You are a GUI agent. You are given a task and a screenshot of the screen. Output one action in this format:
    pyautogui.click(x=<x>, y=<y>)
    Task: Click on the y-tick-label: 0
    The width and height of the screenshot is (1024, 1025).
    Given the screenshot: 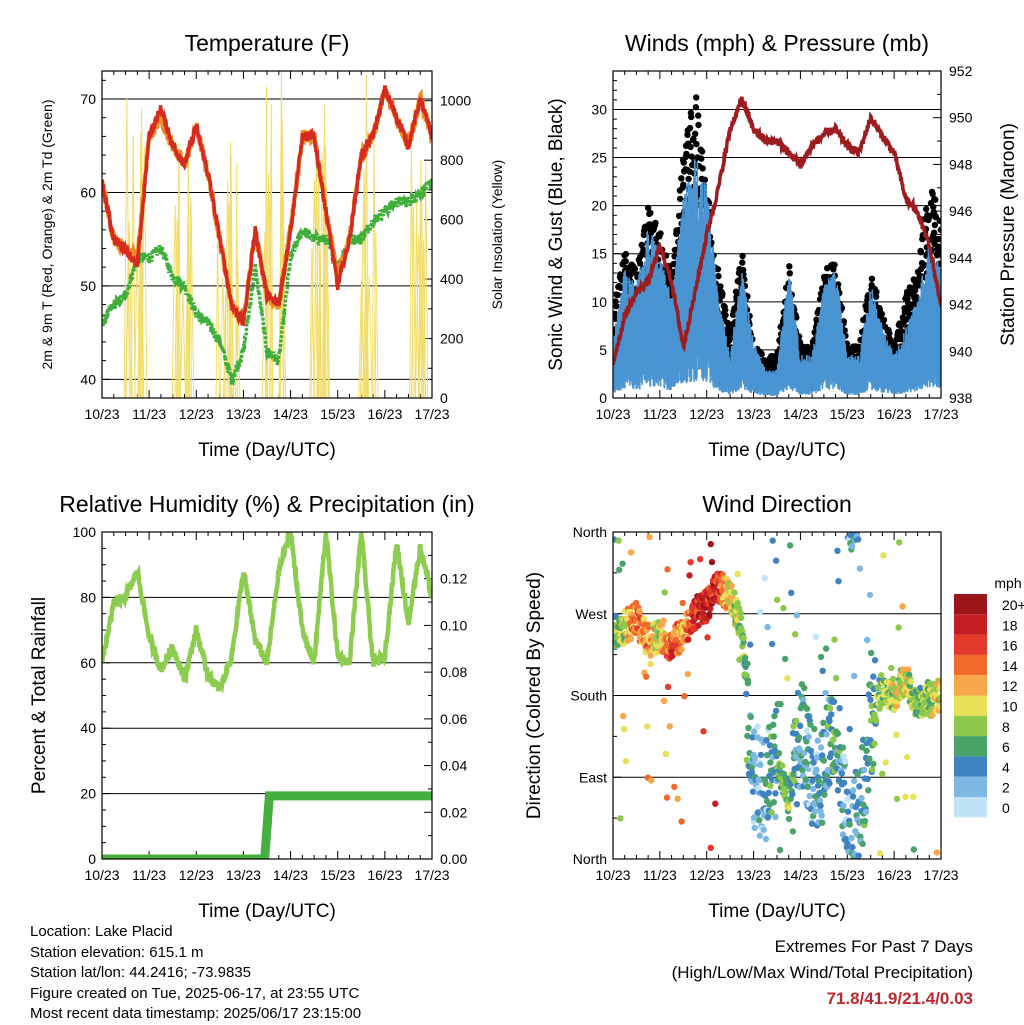 What is the action you would take?
    pyautogui.click(x=92, y=859)
    